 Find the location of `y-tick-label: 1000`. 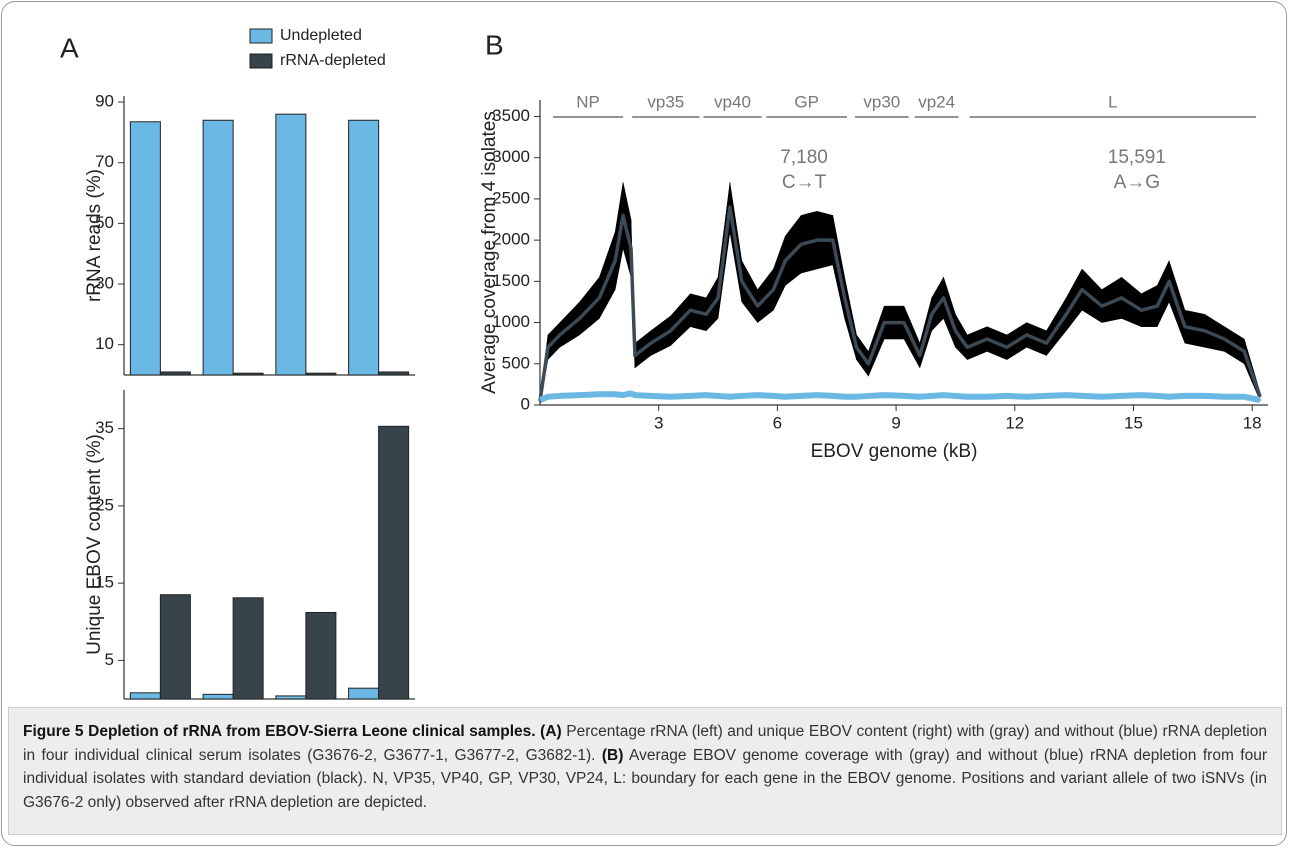

y-tick-label: 1000 is located at coordinates (511, 321).